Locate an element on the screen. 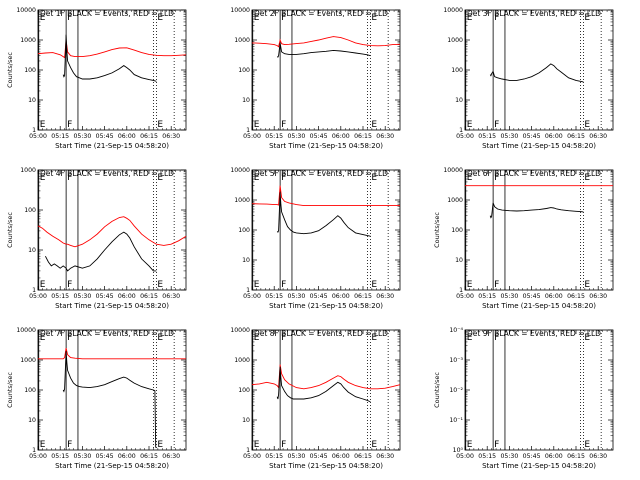 The height and width of the screenshot is (480, 640). x-axis-label: Start Time (21-Sep-15 04:58:20) is located at coordinates (112, 466).